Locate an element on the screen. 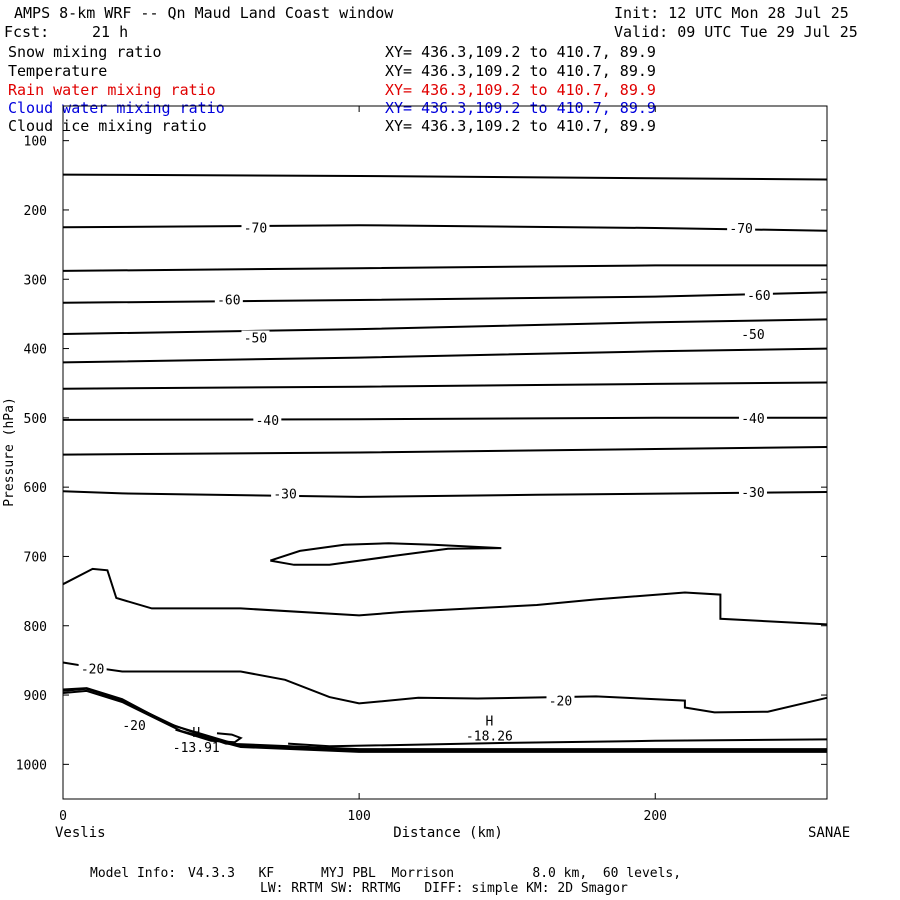 The image size is (900, 900). x-tick-label: 200 is located at coordinates (655, 816).